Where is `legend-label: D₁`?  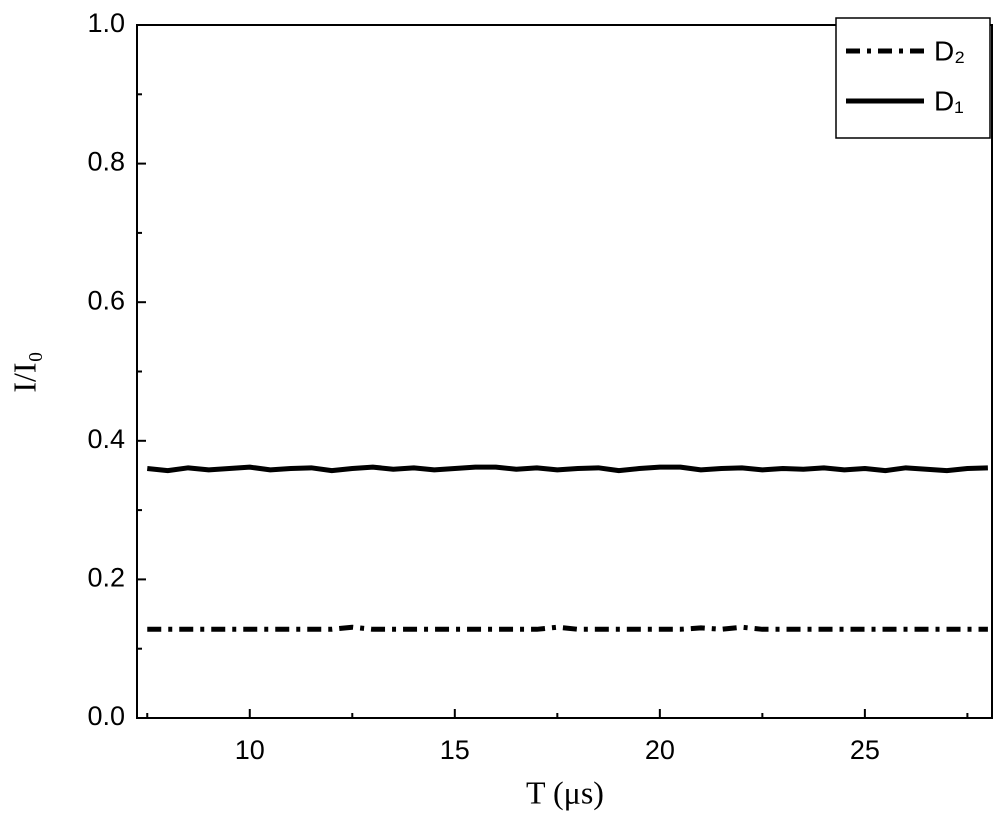 legend-label: D₁ is located at coordinates (949, 100).